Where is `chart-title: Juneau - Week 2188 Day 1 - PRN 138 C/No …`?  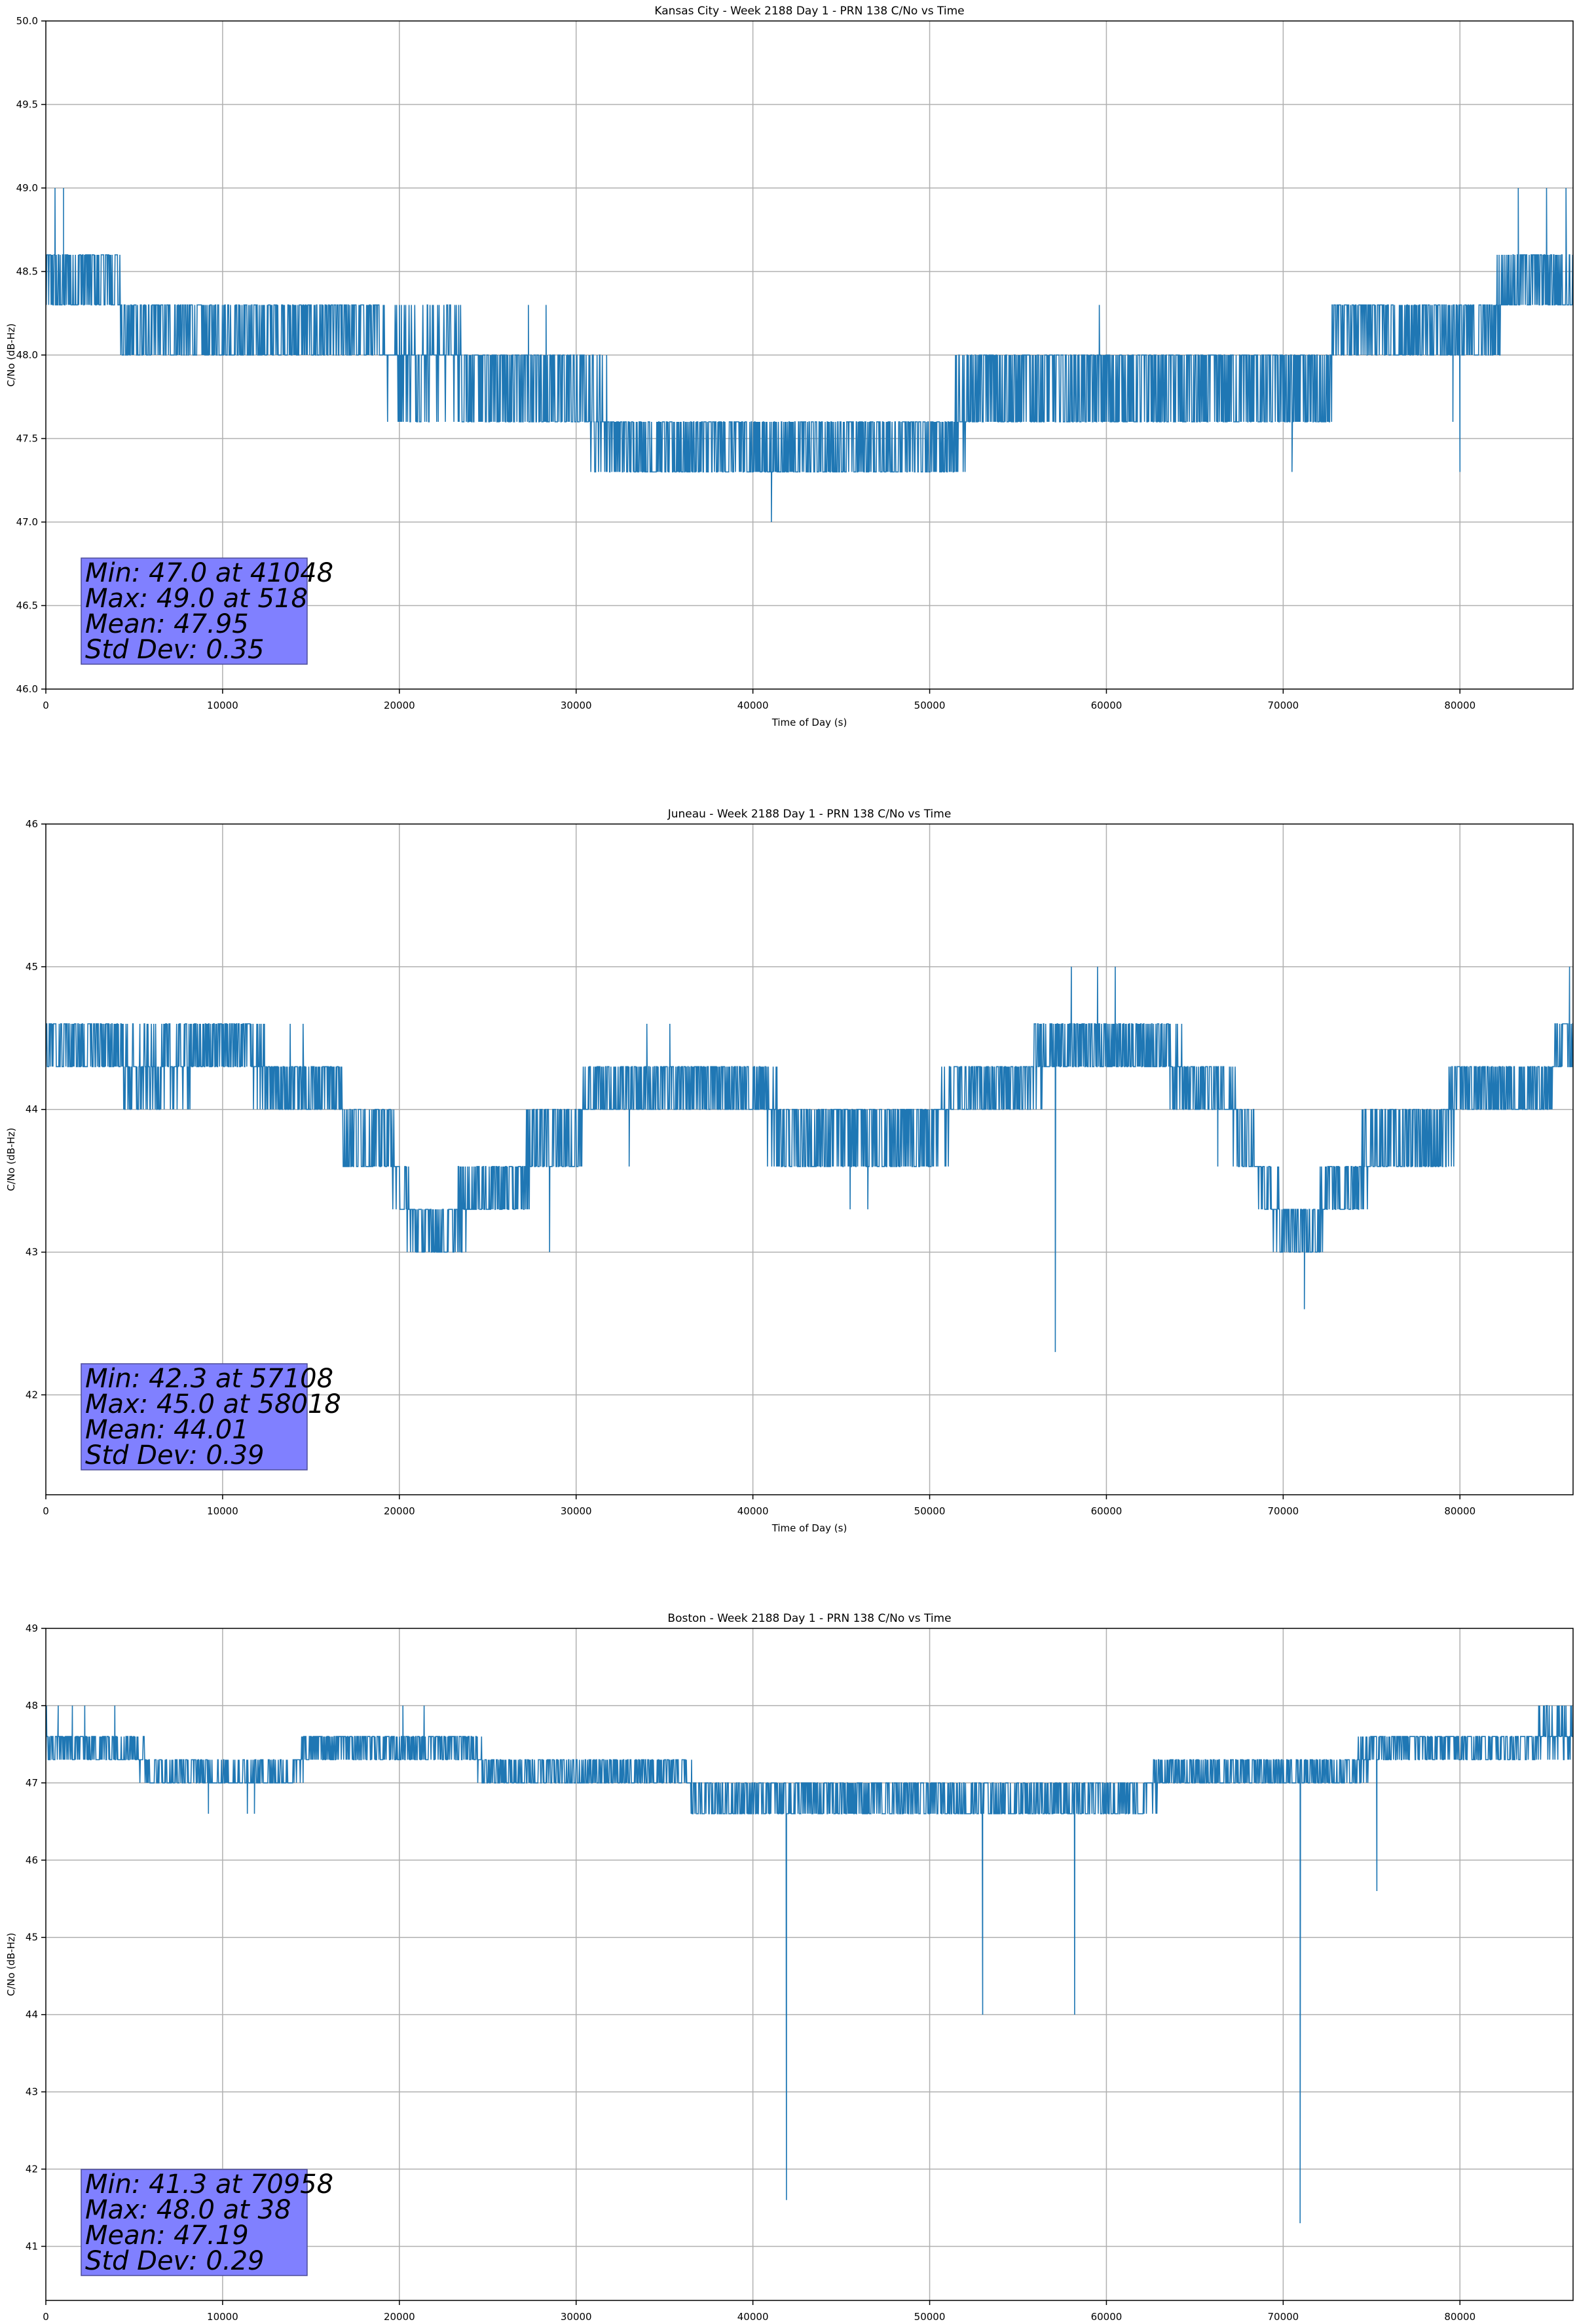 chart-title: Juneau - Week 2188 Day 1 - PRN 138 C/No … is located at coordinates (809, 814).